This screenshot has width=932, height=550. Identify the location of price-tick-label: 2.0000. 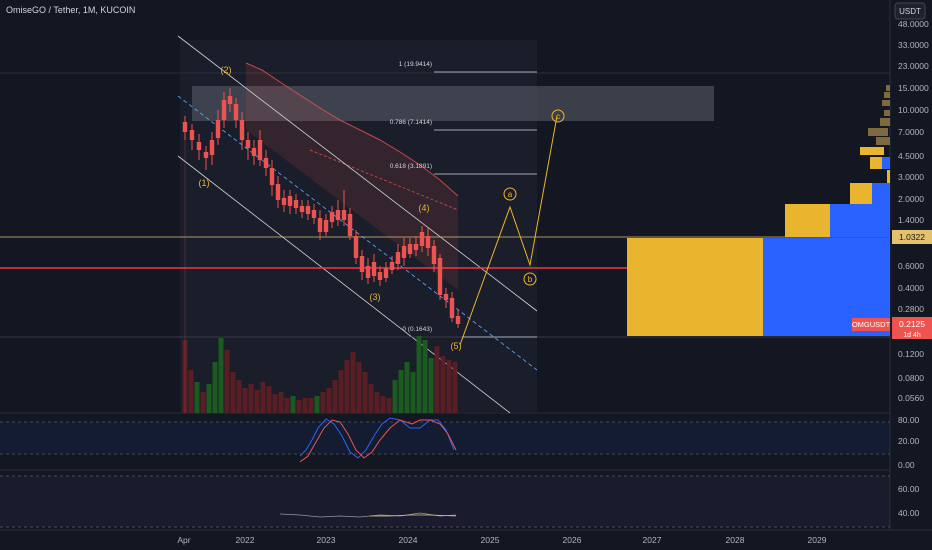
(911, 199).